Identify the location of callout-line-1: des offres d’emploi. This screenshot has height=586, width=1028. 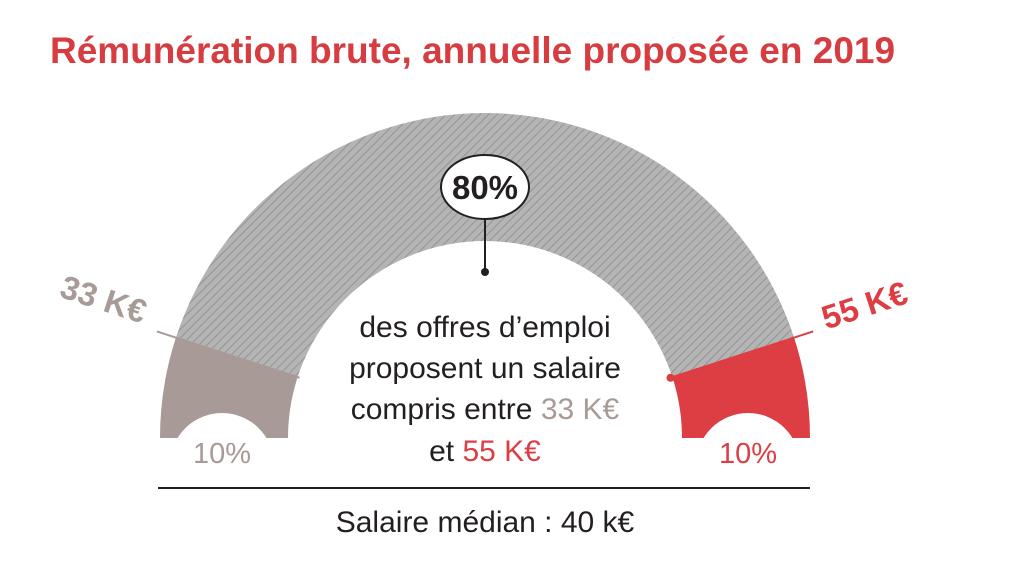
(484, 327).